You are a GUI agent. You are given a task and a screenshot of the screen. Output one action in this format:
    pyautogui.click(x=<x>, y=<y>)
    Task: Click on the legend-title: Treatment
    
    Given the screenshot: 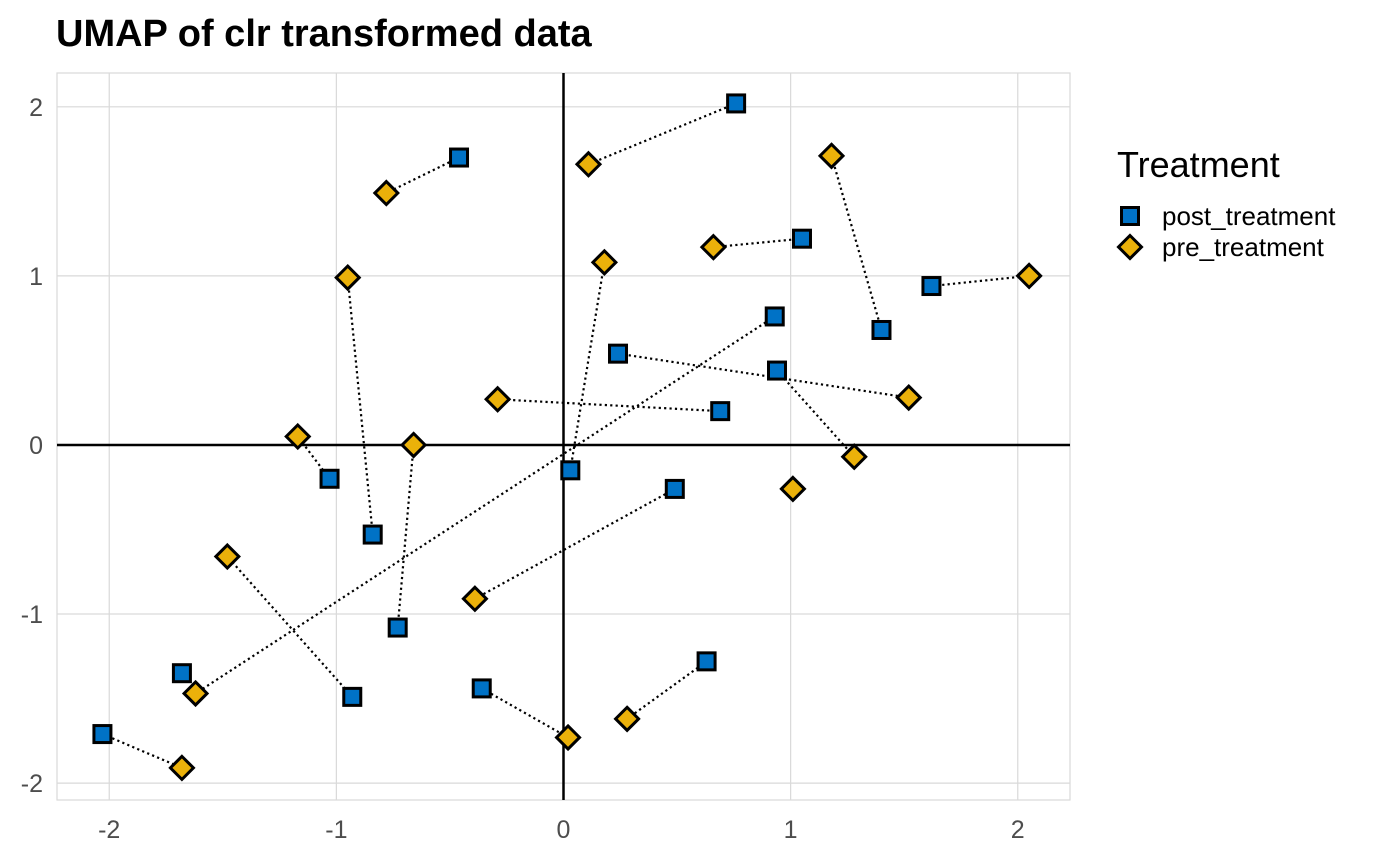 What is the action you would take?
    pyautogui.click(x=1198, y=164)
    